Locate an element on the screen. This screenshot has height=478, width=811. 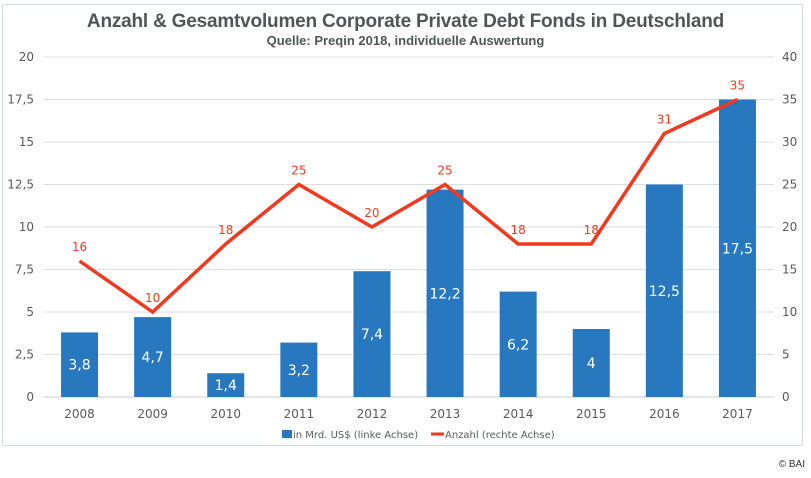
bar-label-2008: 3,8 is located at coordinates (79, 366).